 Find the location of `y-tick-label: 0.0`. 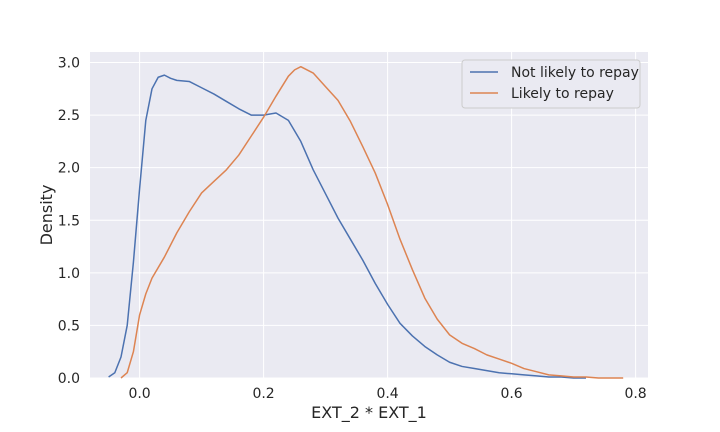

y-tick-label: 0.0 is located at coordinates (69, 379).